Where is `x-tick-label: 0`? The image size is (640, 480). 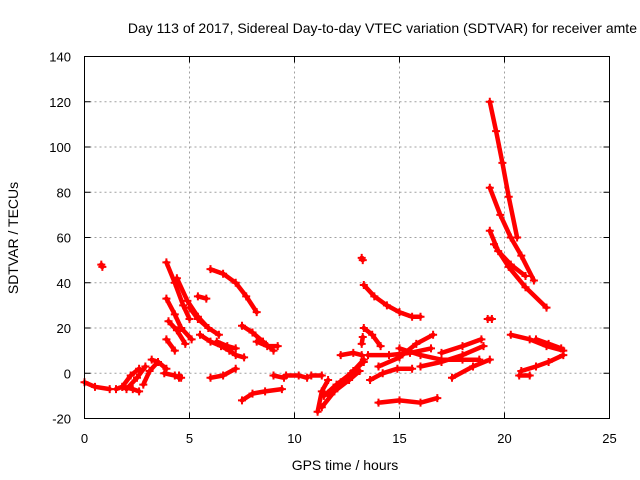
x-tick-label: 0 is located at coordinates (84, 438).